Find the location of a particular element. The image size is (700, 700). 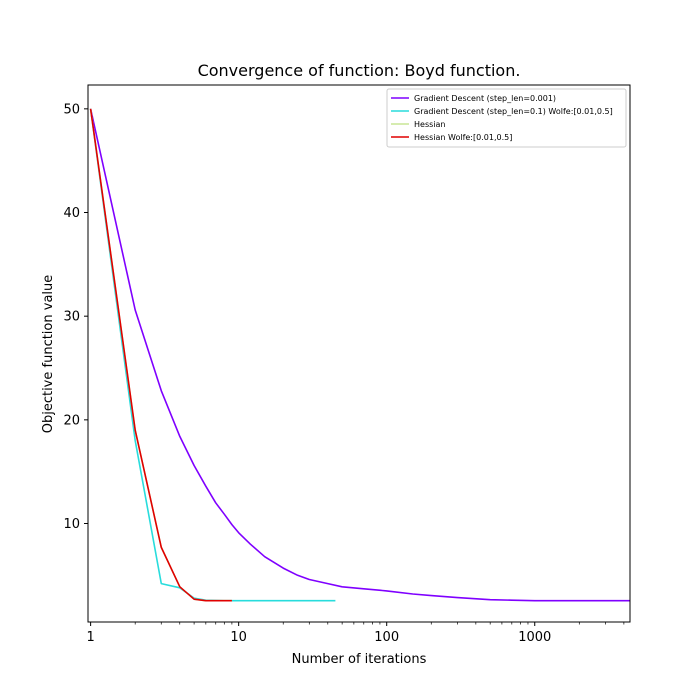

x-tick-label-4: 1000 is located at coordinates (534, 637).